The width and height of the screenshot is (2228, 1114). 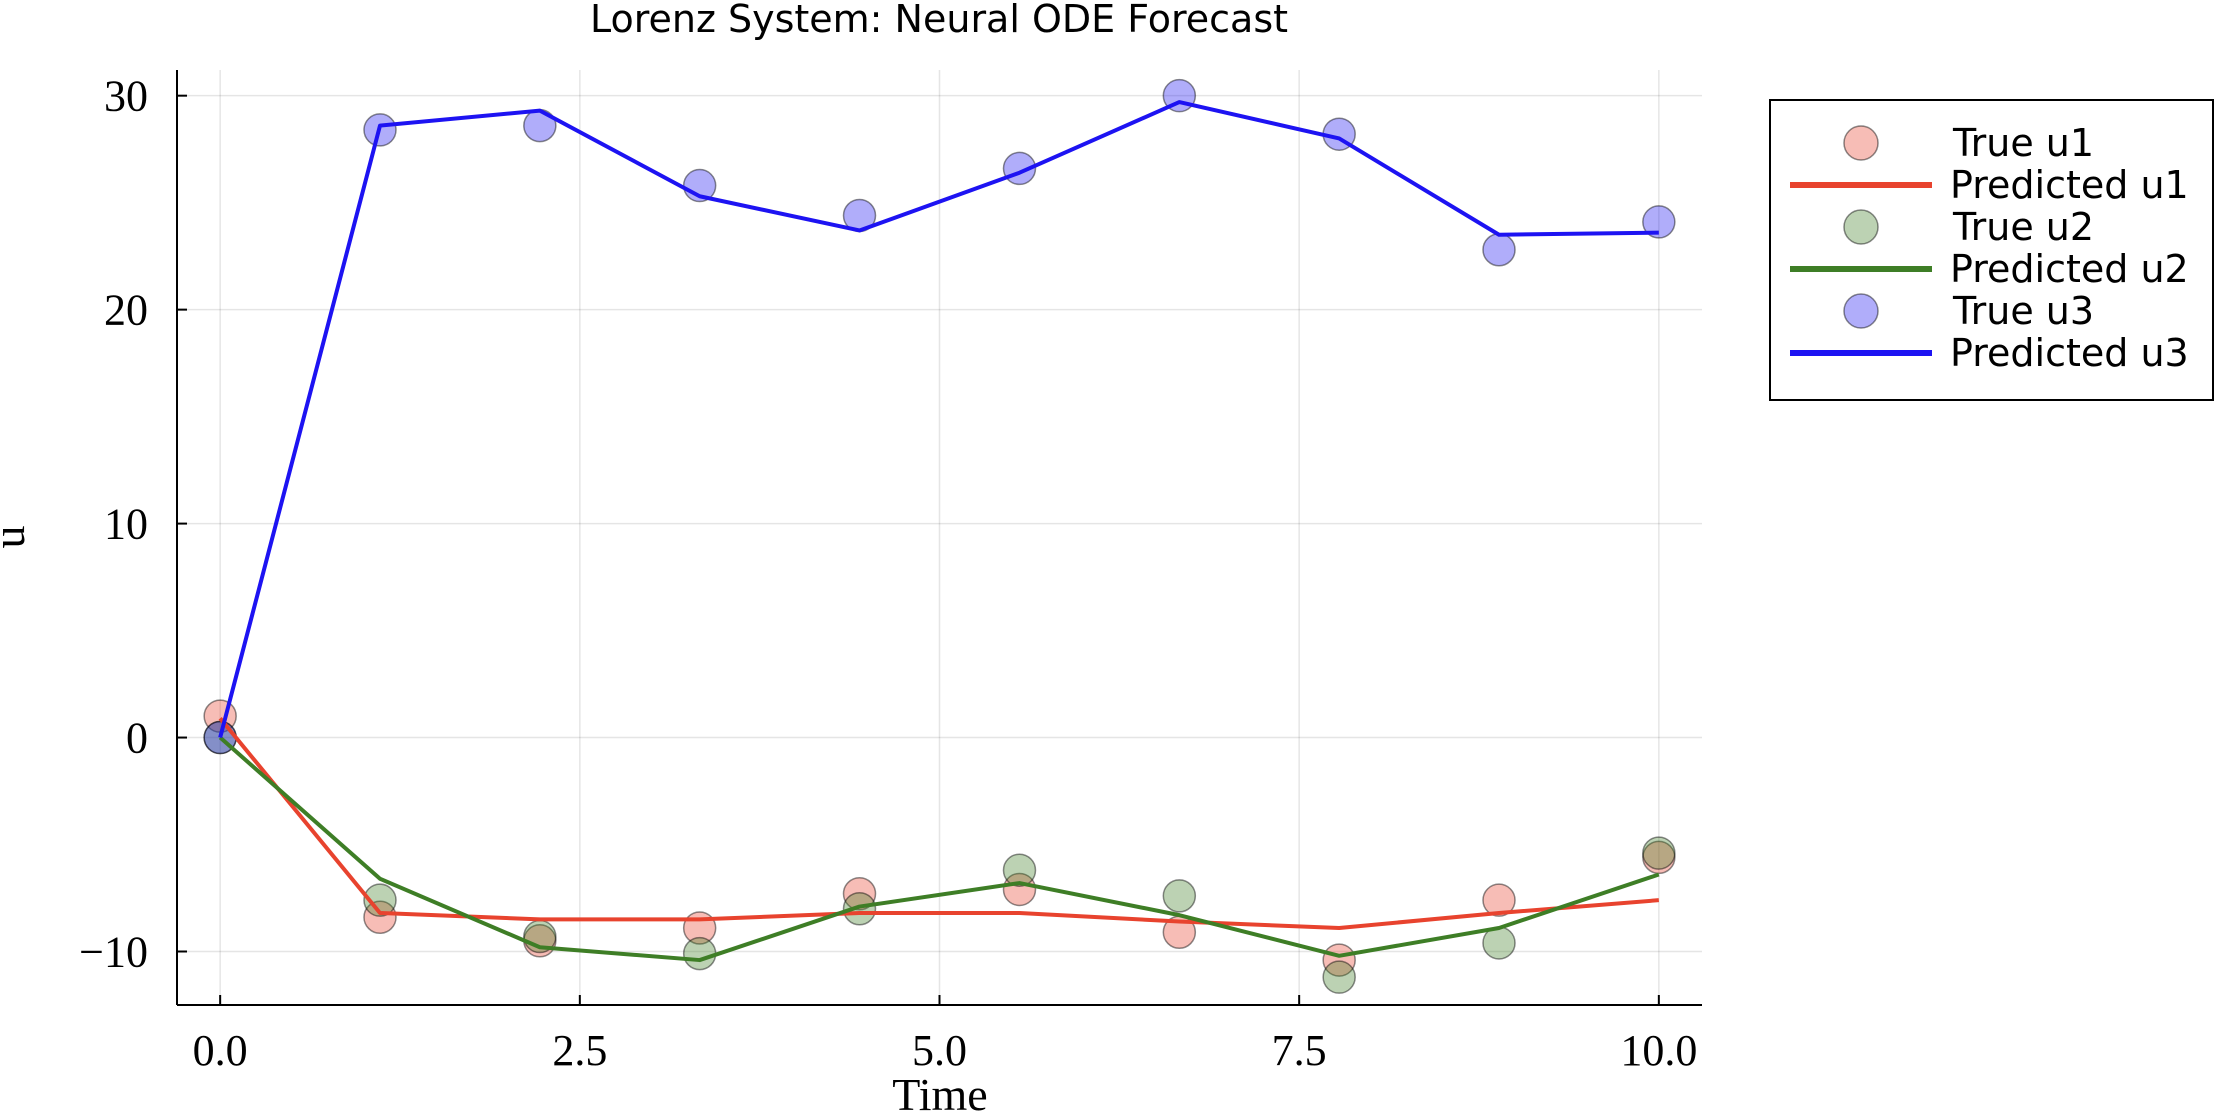 What do you see at coordinates (579, 1050) in the screenshot?
I see `x-tick-label: 2.5` at bounding box center [579, 1050].